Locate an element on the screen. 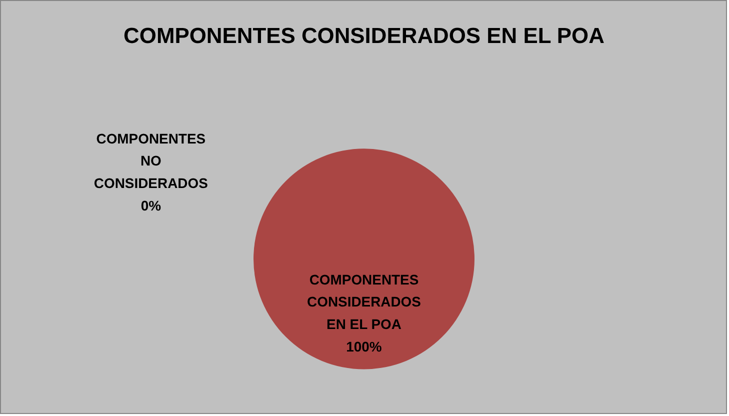  data-label: 100% is located at coordinates (364, 346).